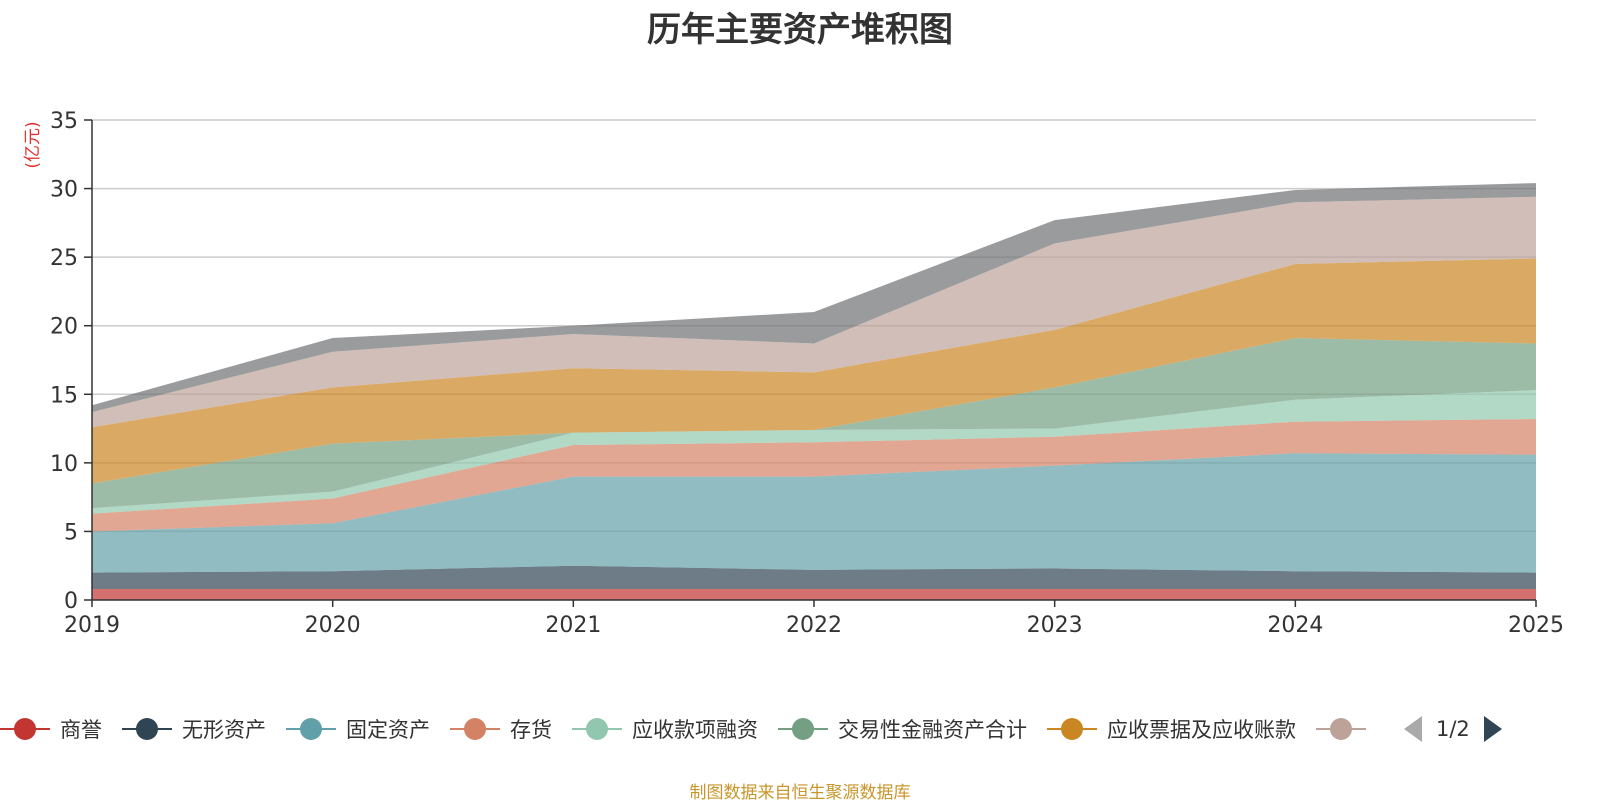 Image resolution: width=1600 pixels, height=803 pixels. Describe the element at coordinates (814, 625) in the screenshot. I see `x-tick-label: 2022` at that location.